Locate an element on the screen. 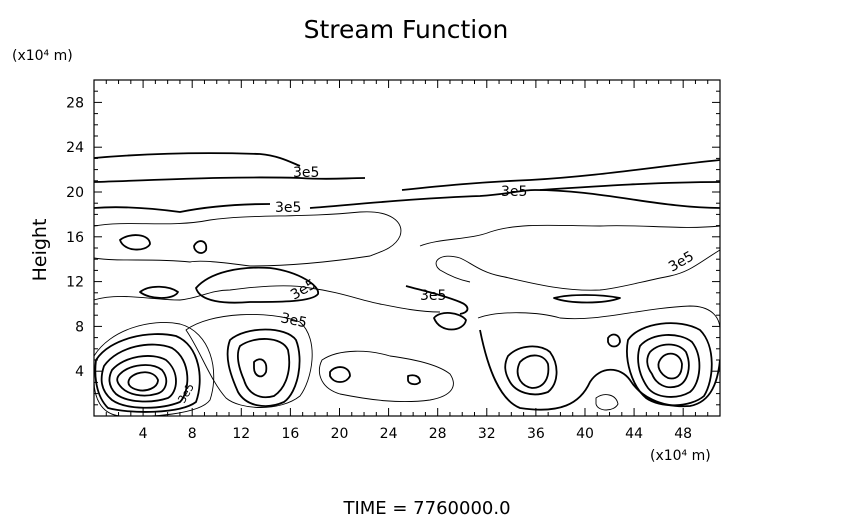 This screenshot has height=519, width=854. x-tick-label: 32 is located at coordinates (487, 434).